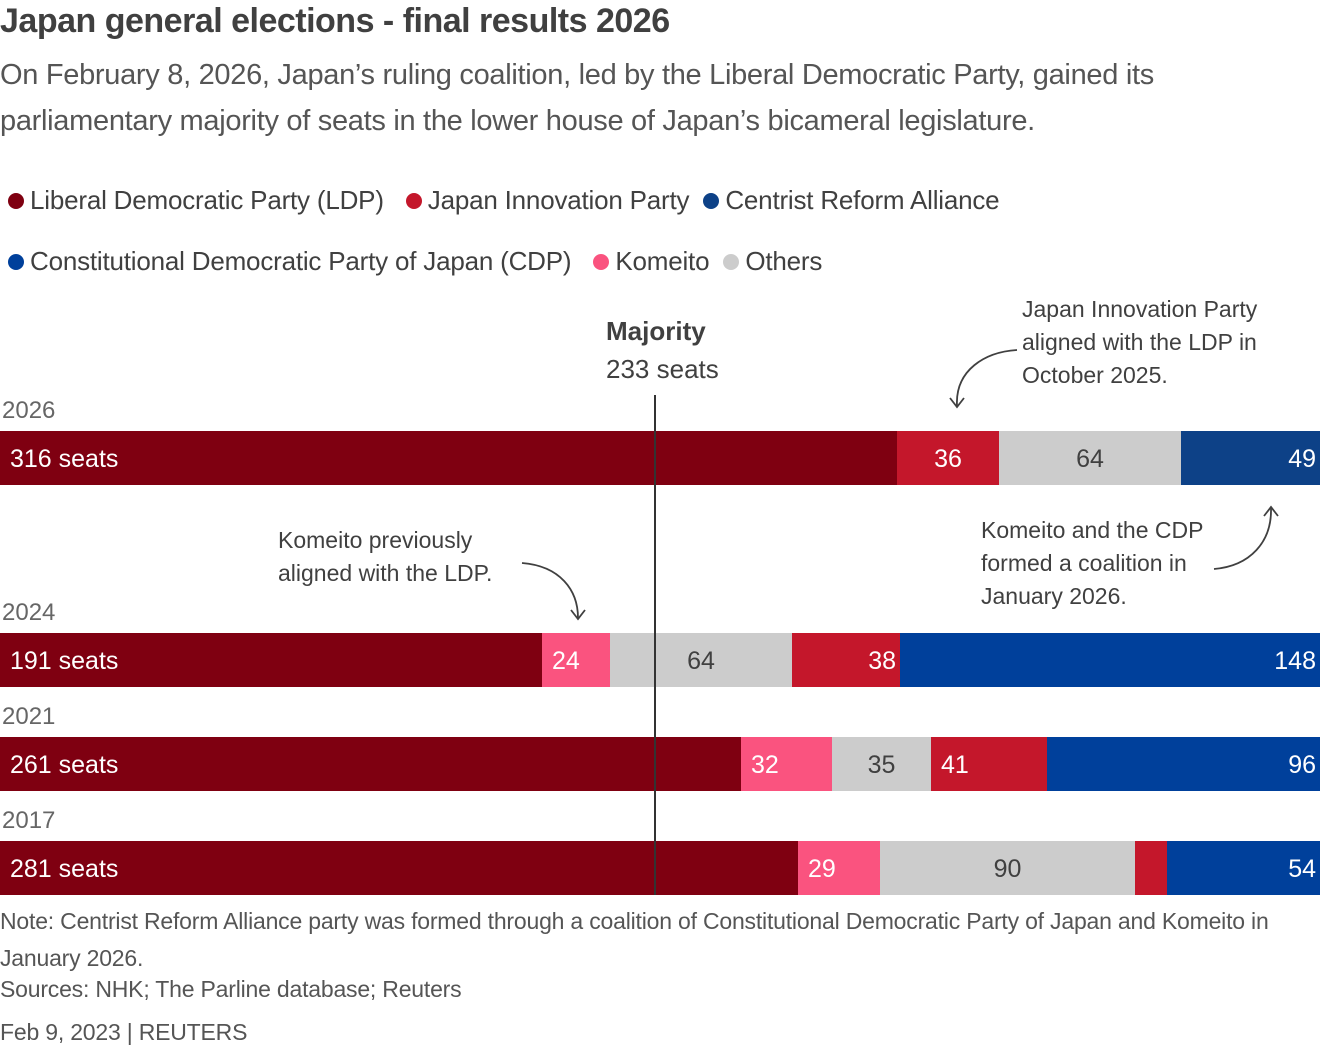 This screenshot has width=1320, height=1058. Describe the element at coordinates (662, 605) in the screenshot. I see `majority-marker: Majority 233 seats` at that location.